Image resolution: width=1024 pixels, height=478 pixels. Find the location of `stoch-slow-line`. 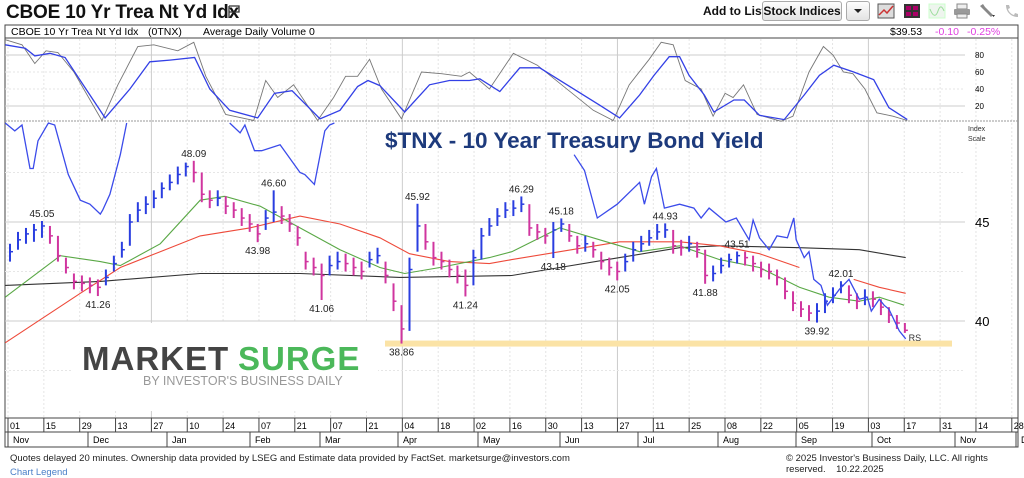

stoch-slow-line is located at coordinates (456, 82).